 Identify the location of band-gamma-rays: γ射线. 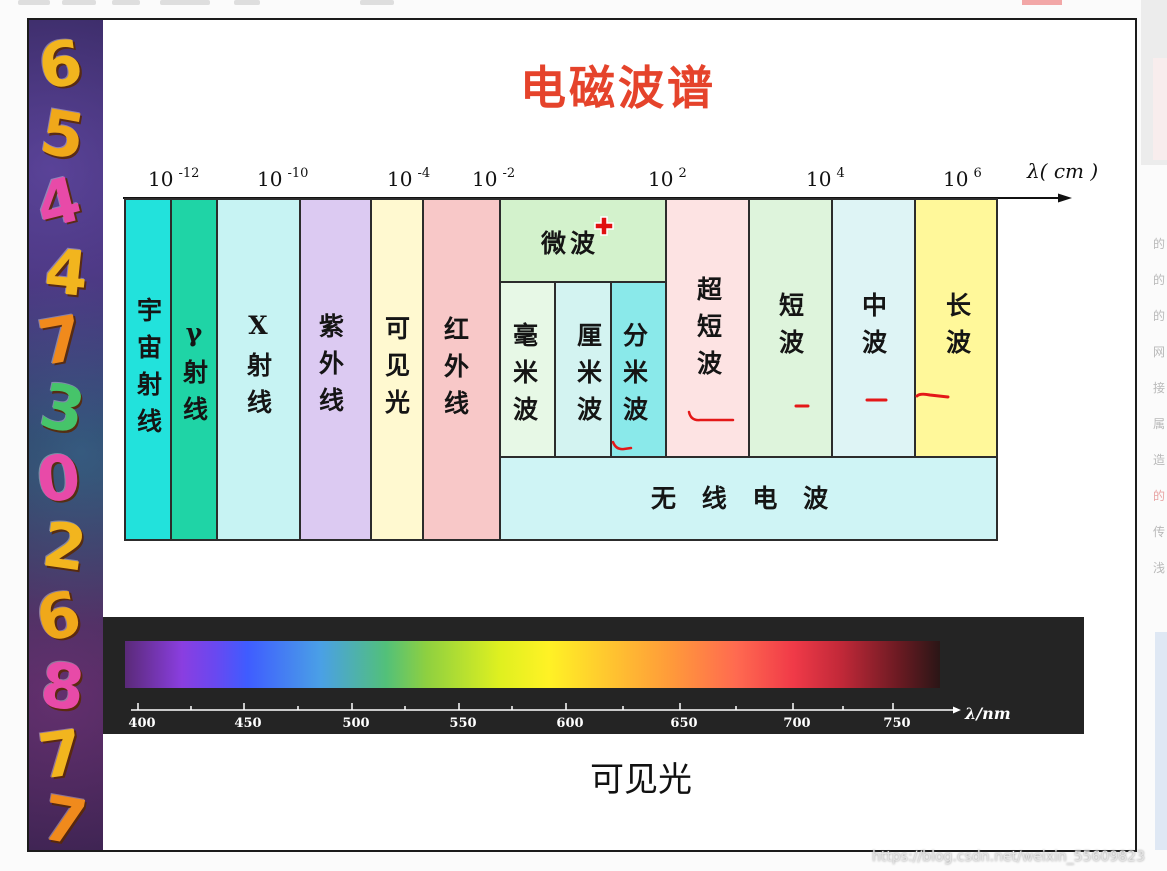
(194, 369).